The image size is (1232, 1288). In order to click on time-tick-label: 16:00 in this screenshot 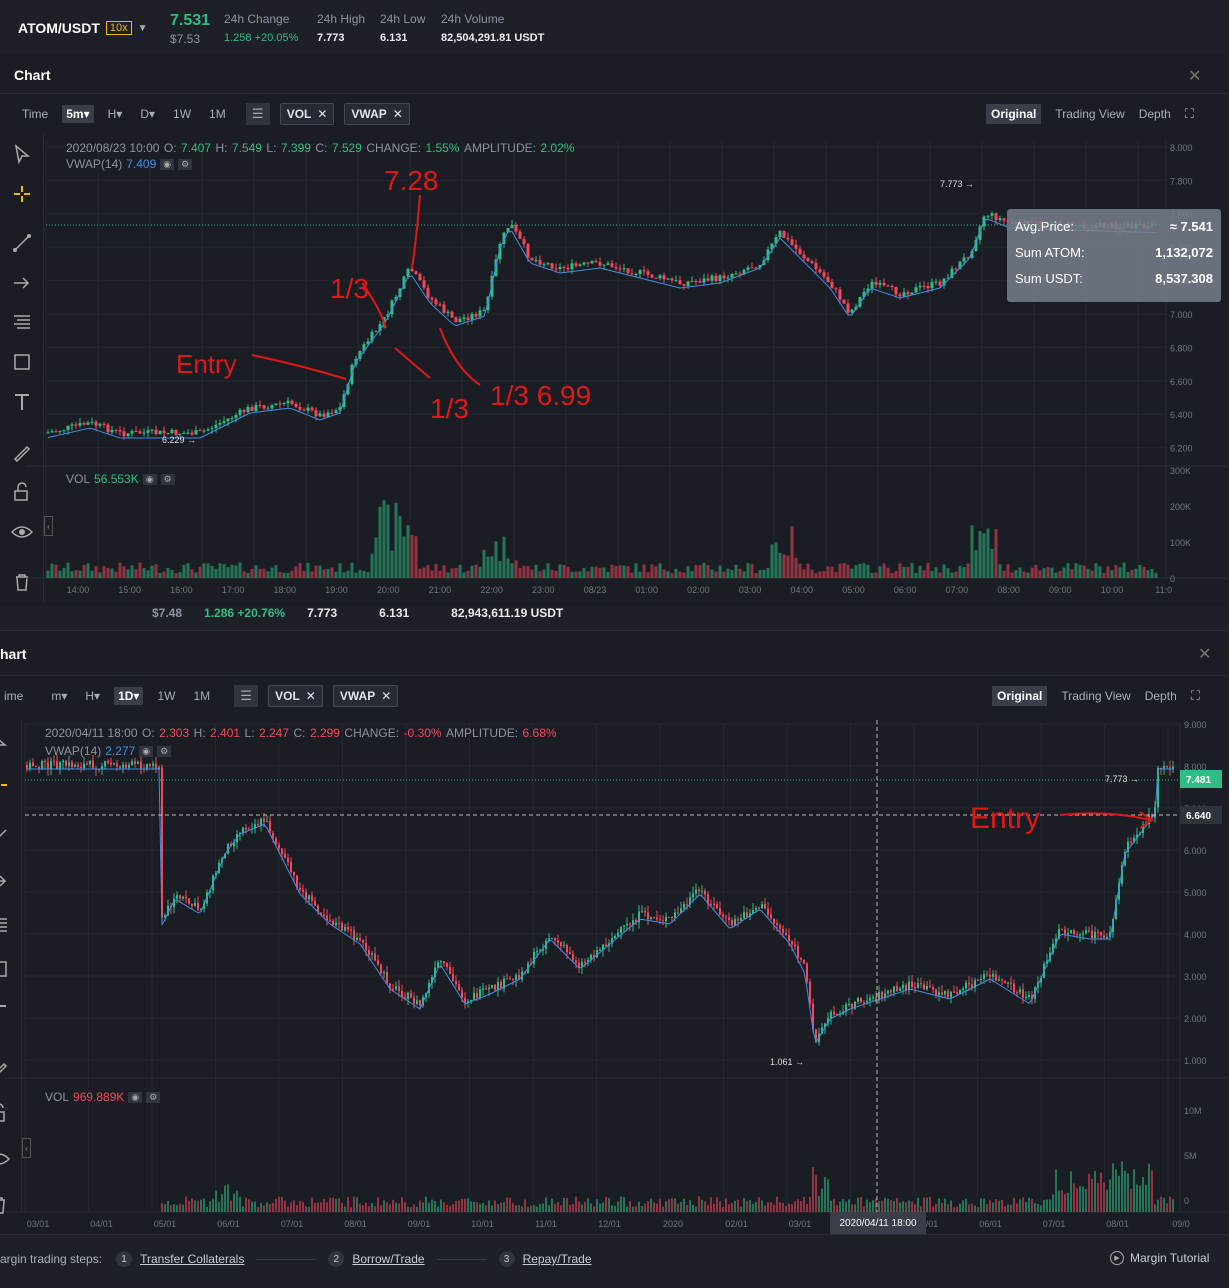, I will do `click(181, 590)`.